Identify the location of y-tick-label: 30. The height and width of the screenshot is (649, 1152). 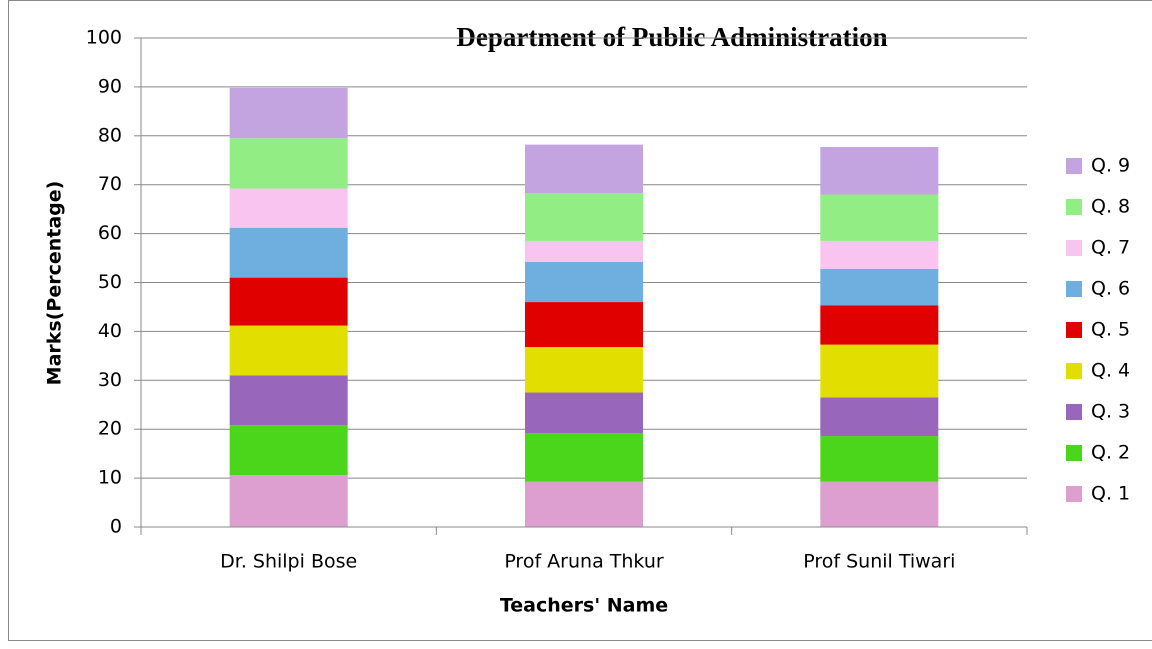
(110, 380).